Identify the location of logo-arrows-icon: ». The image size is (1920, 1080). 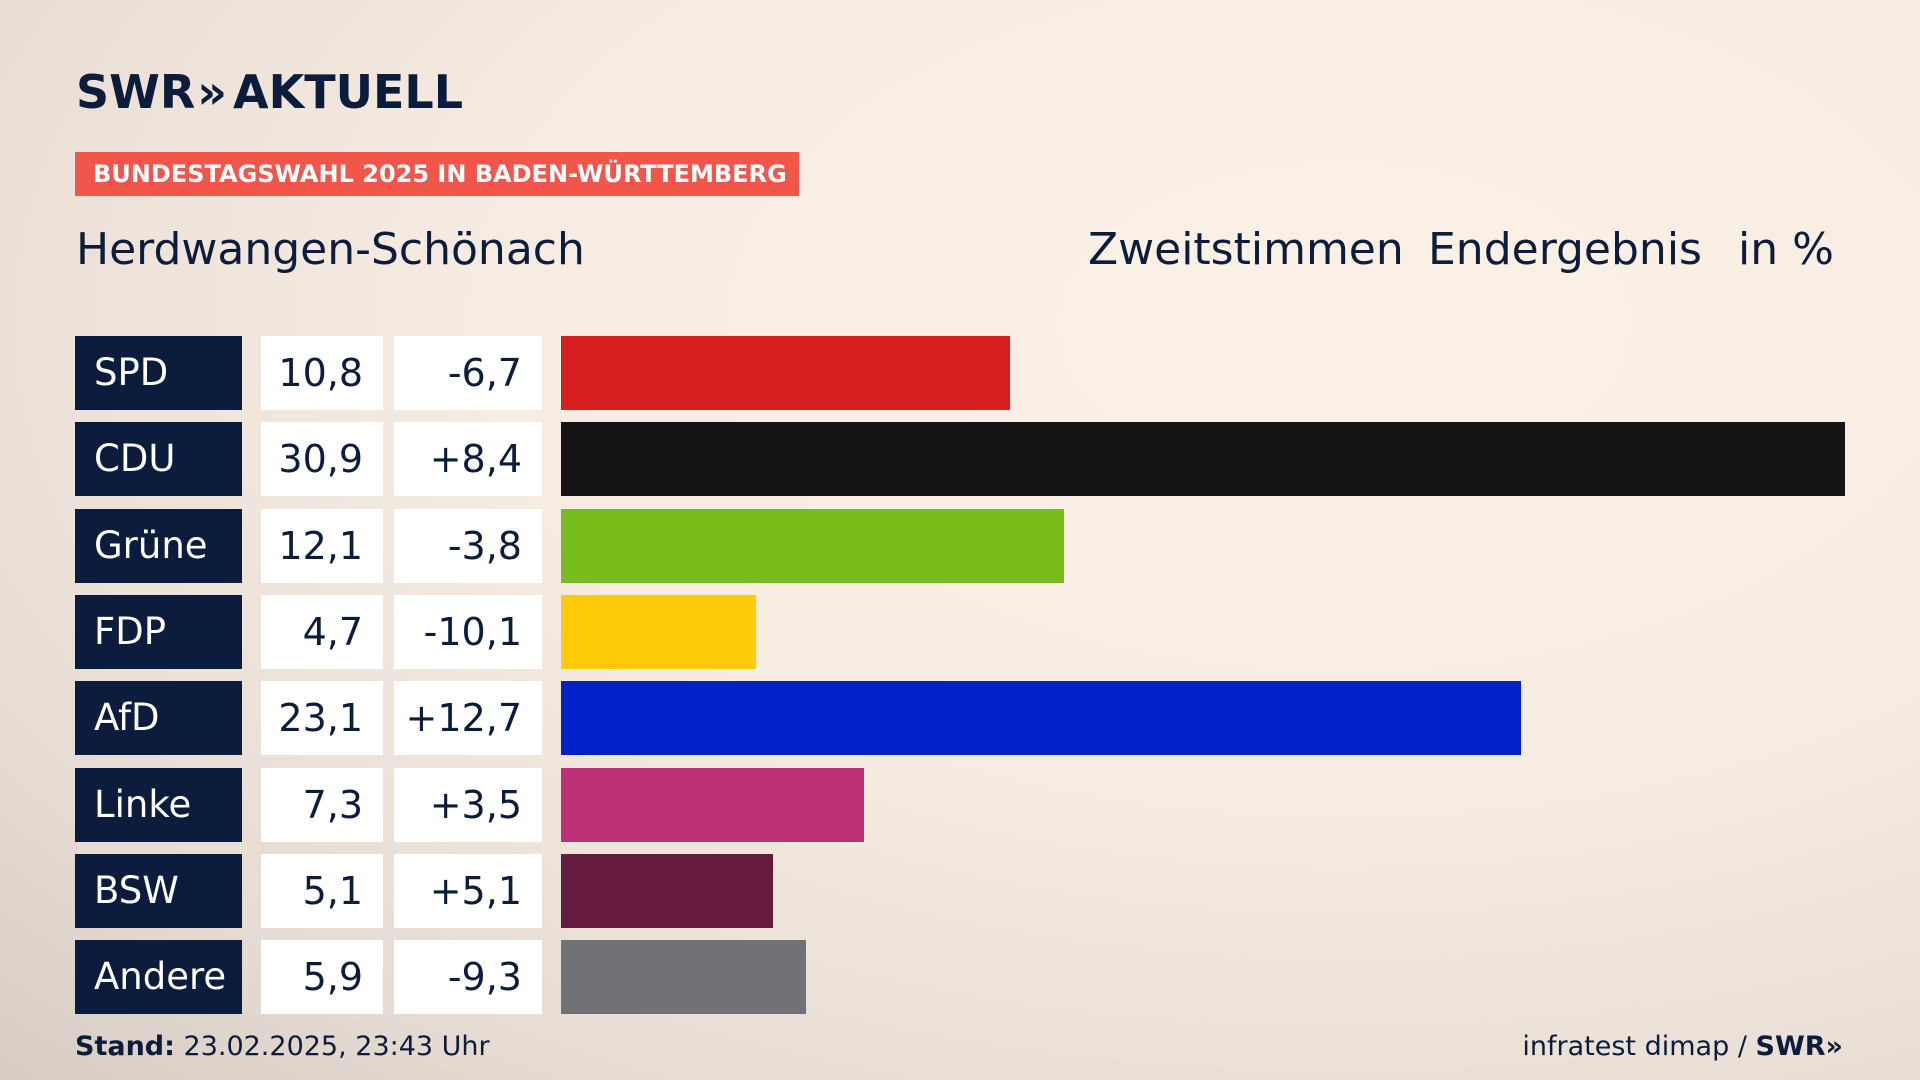
(212, 92).